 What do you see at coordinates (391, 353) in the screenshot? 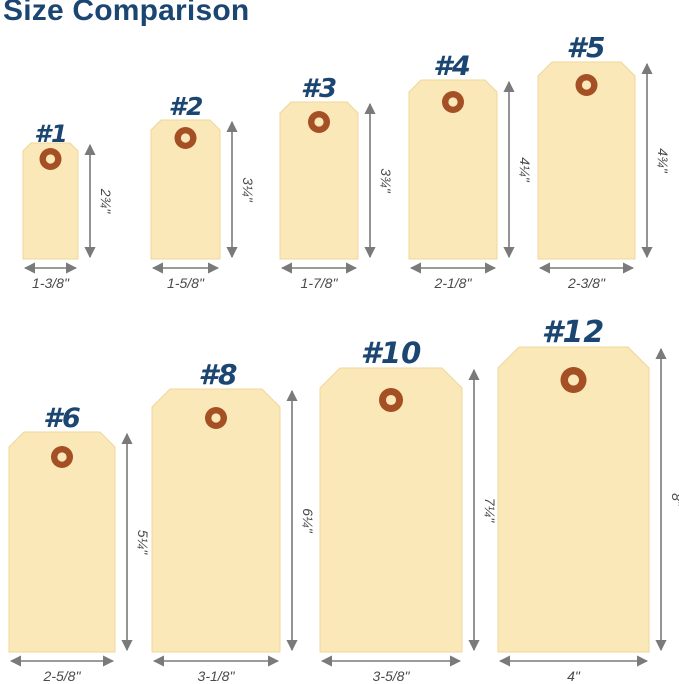
I see `tag-number-label: #10` at bounding box center [391, 353].